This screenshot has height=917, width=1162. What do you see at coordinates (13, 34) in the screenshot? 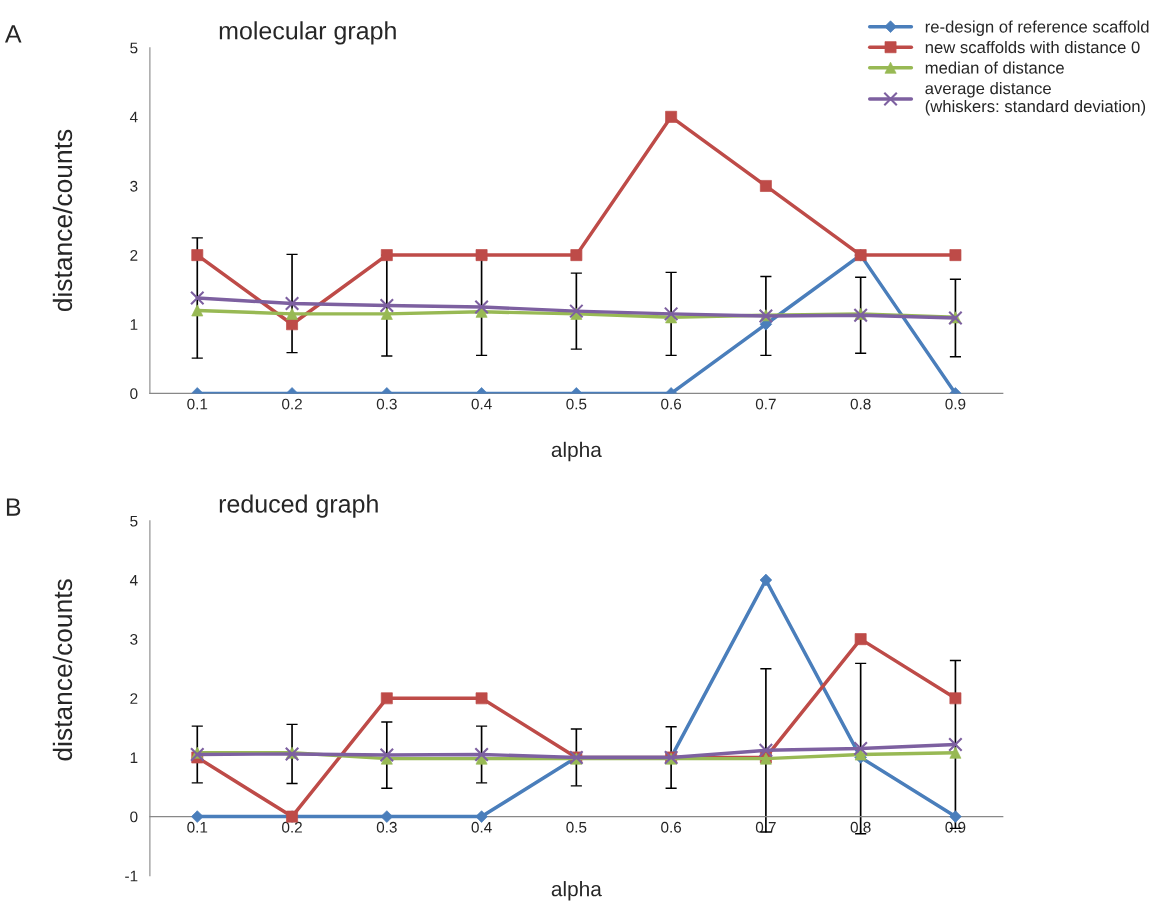
I see `text: A` at bounding box center [13, 34].